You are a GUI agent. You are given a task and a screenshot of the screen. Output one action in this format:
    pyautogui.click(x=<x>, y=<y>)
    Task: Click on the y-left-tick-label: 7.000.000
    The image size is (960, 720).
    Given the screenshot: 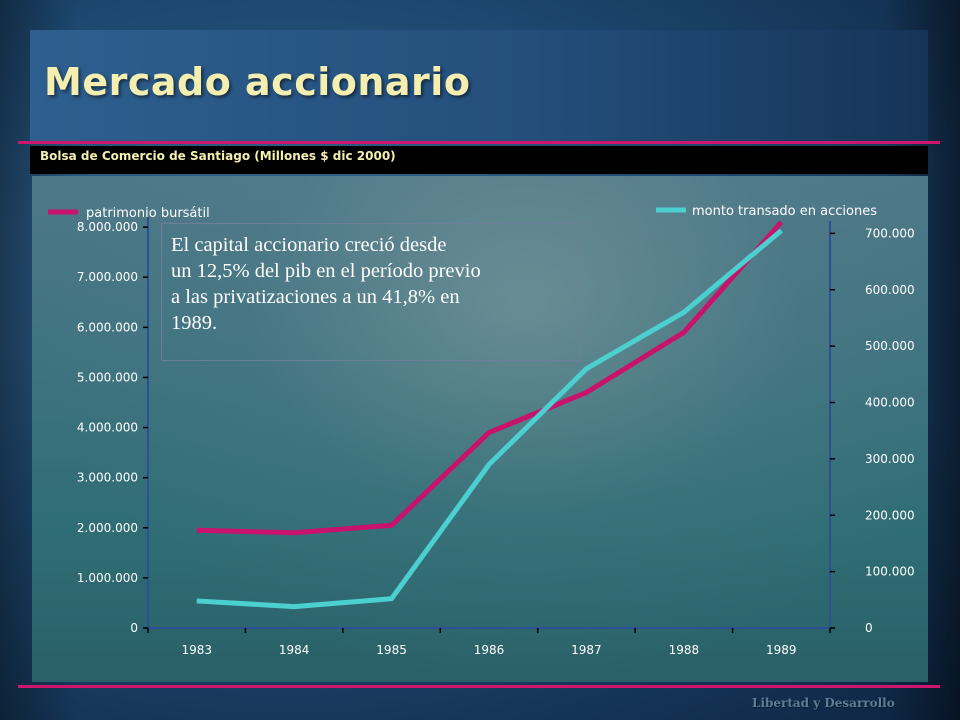 What is the action you would take?
    pyautogui.click(x=107, y=277)
    